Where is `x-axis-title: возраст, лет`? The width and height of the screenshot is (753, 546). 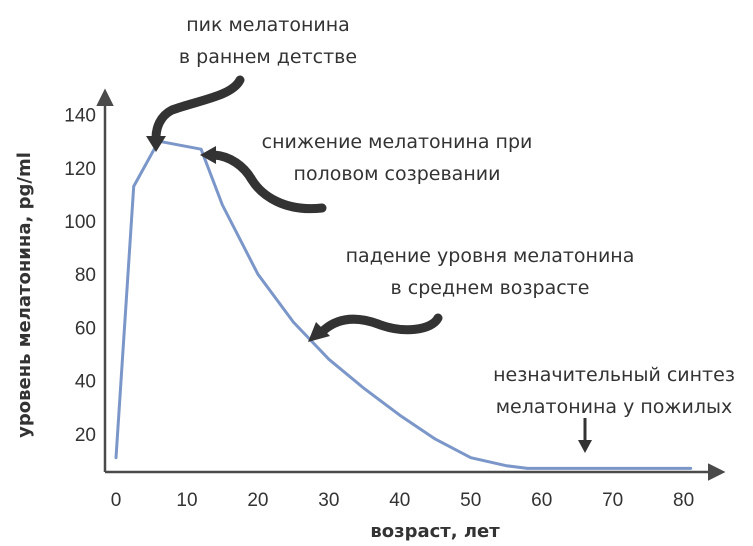 x-axis-title: возраст, лет is located at coordinates (435, 531).